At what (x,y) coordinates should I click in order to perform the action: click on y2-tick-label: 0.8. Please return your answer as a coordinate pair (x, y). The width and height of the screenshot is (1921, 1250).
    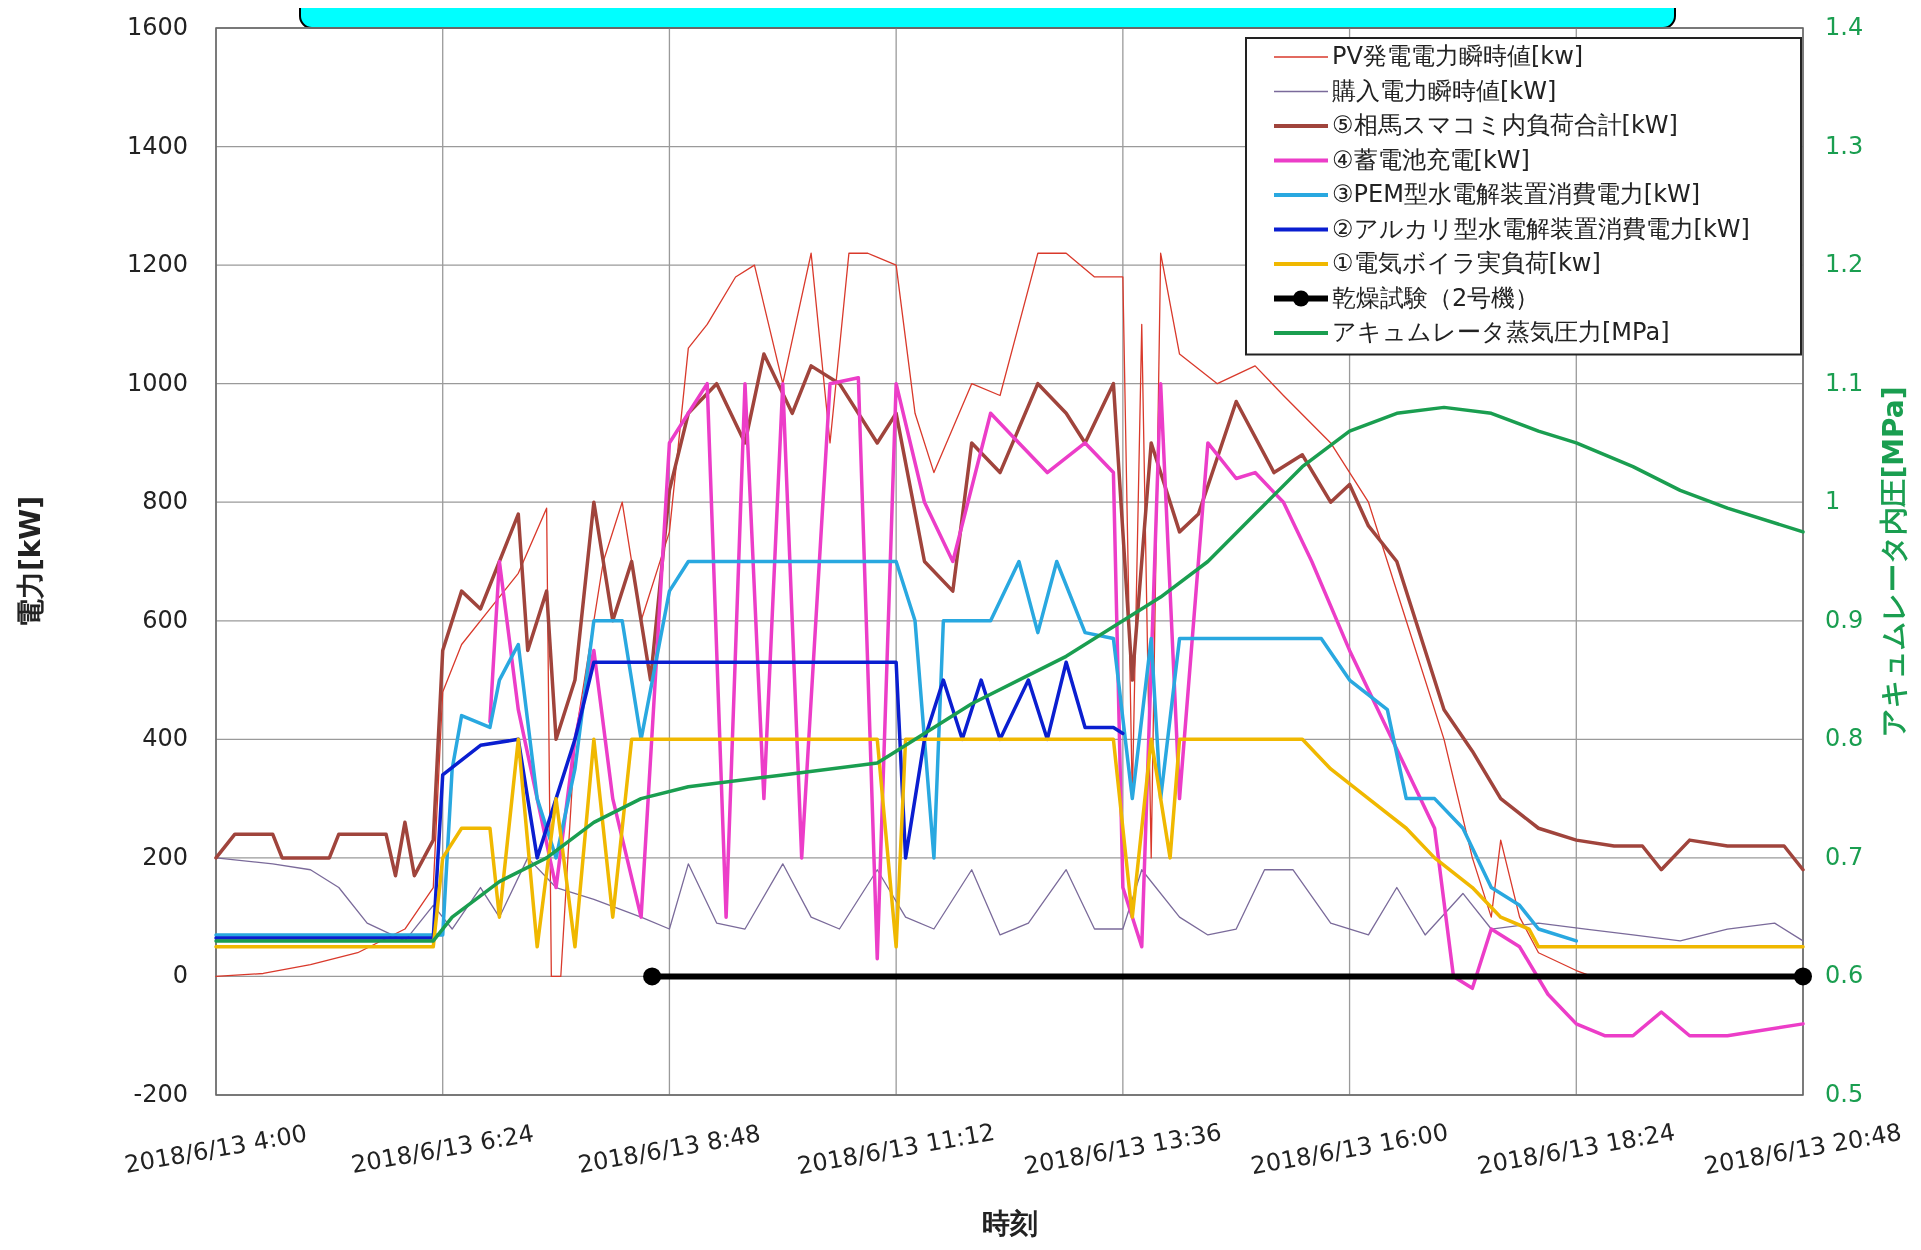
    Looking at the image, I should click on (1844, 738).